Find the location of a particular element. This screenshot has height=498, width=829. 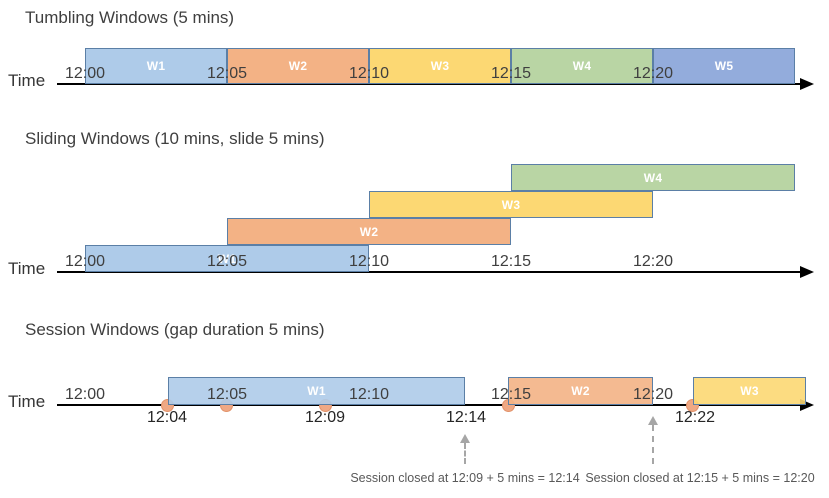

session-window-w2: W2 is located at coordinates (580, 391).